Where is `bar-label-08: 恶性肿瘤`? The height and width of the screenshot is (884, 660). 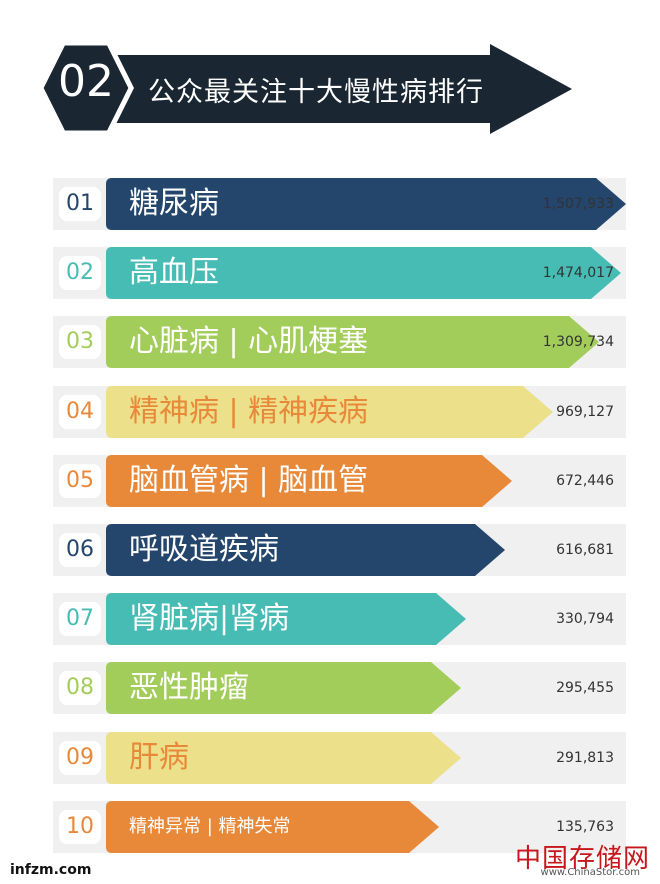
bar-label-08: 恶性肿瘤 is located at coordinates (189, 687).